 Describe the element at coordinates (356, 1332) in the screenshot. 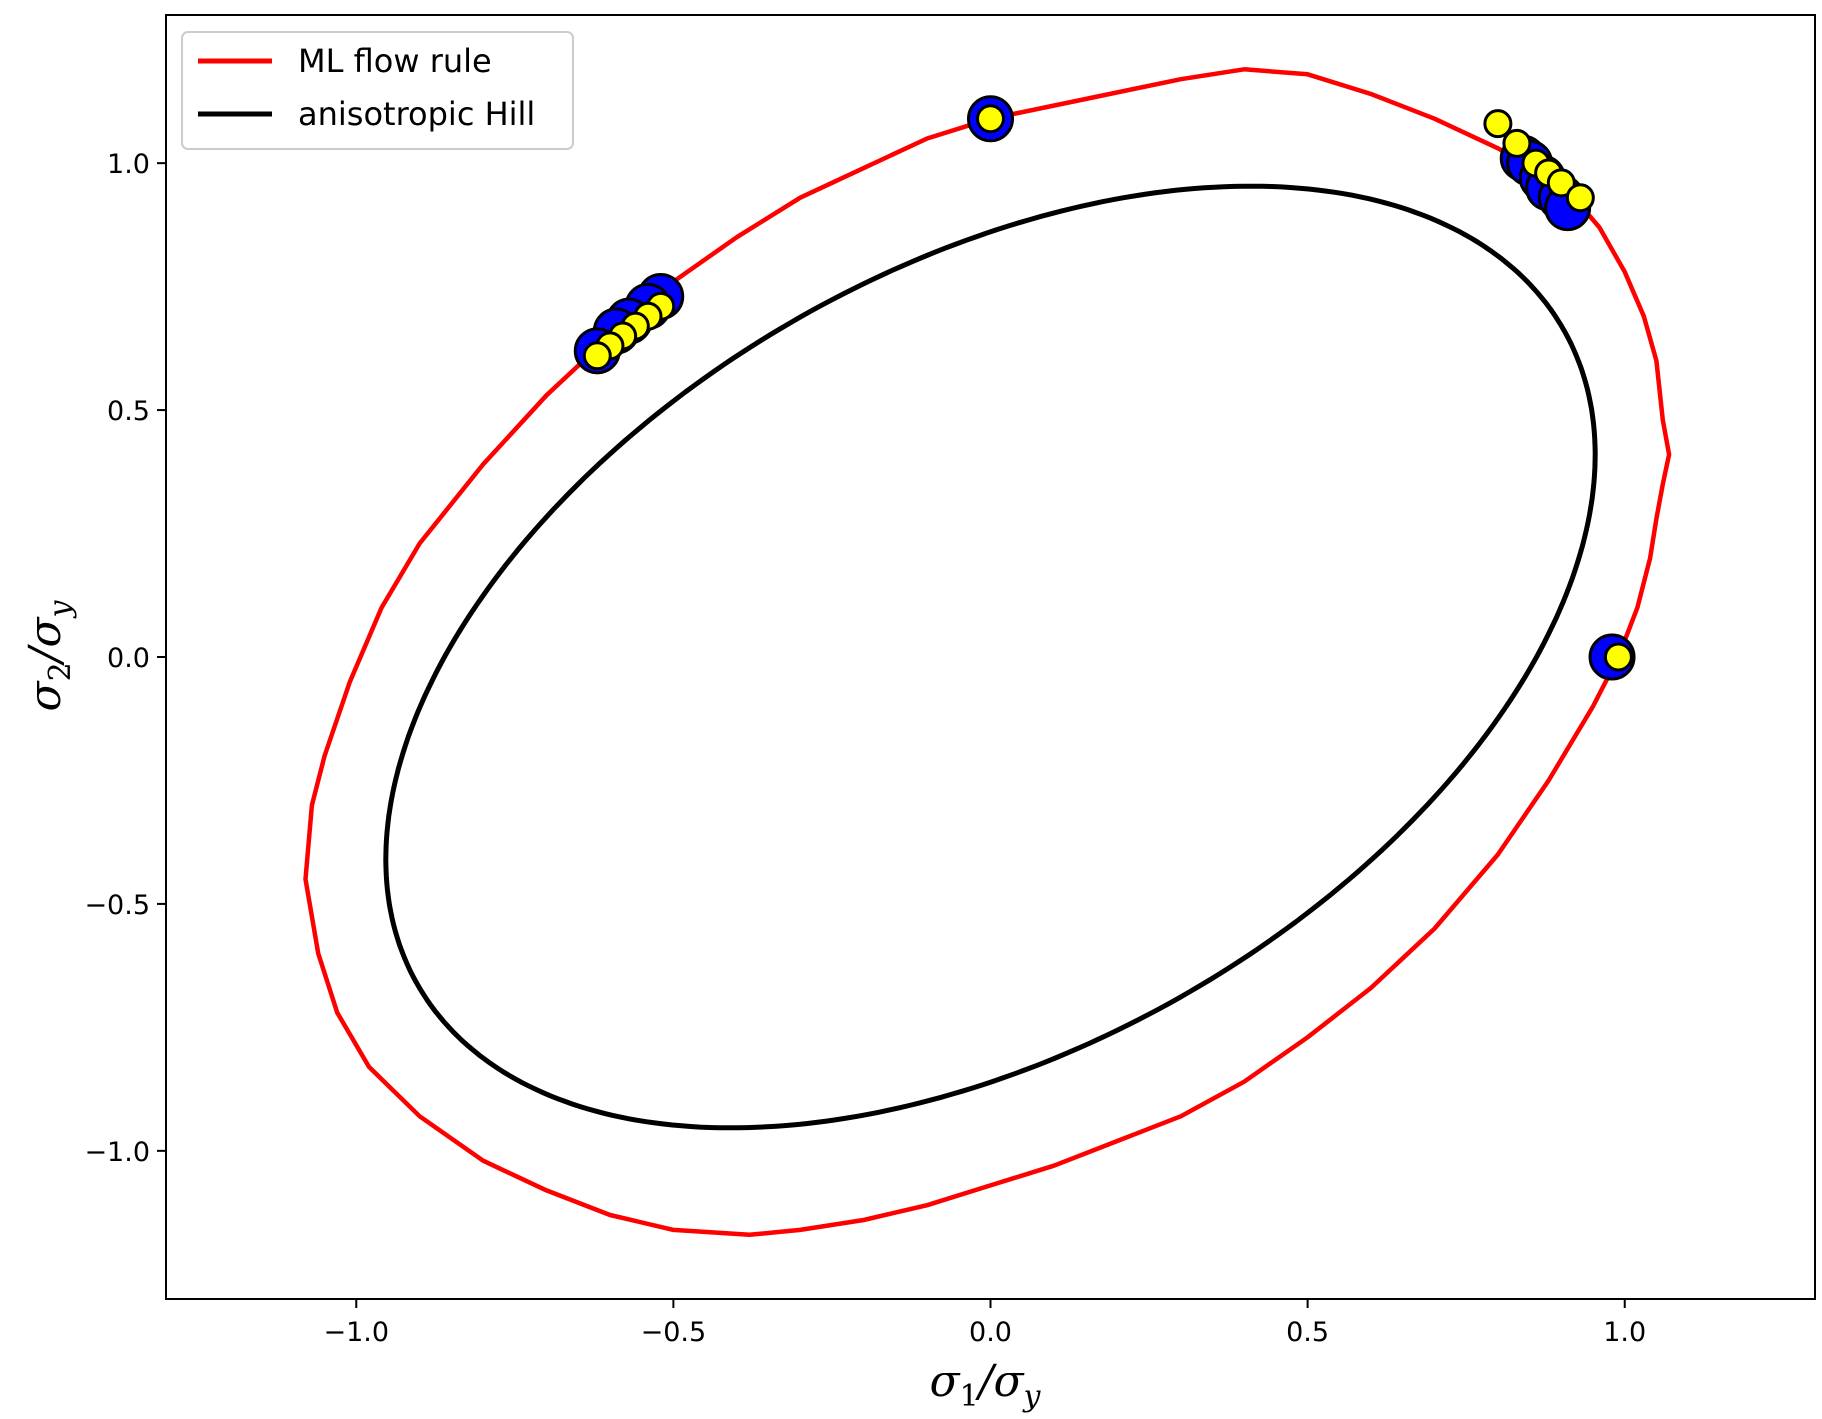

I see `x-tick-label: −1.0` at that location.